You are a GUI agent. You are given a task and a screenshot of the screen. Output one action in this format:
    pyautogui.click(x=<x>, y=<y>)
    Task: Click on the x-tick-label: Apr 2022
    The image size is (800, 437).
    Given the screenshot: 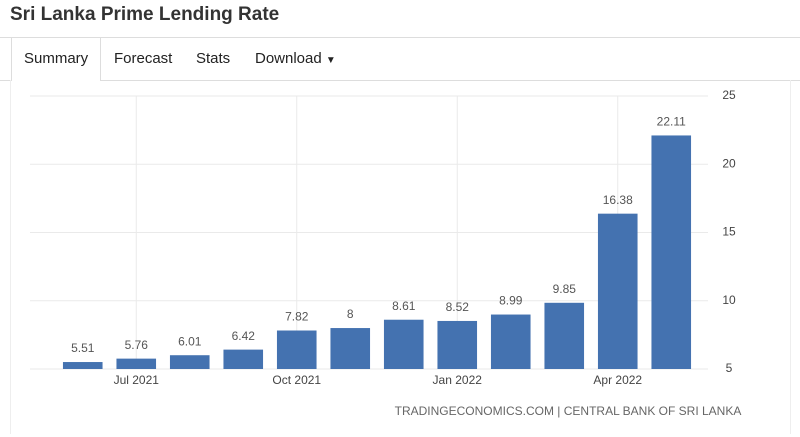 What is the action you would take?
    pyautogui.click(x=617, y=380)
    